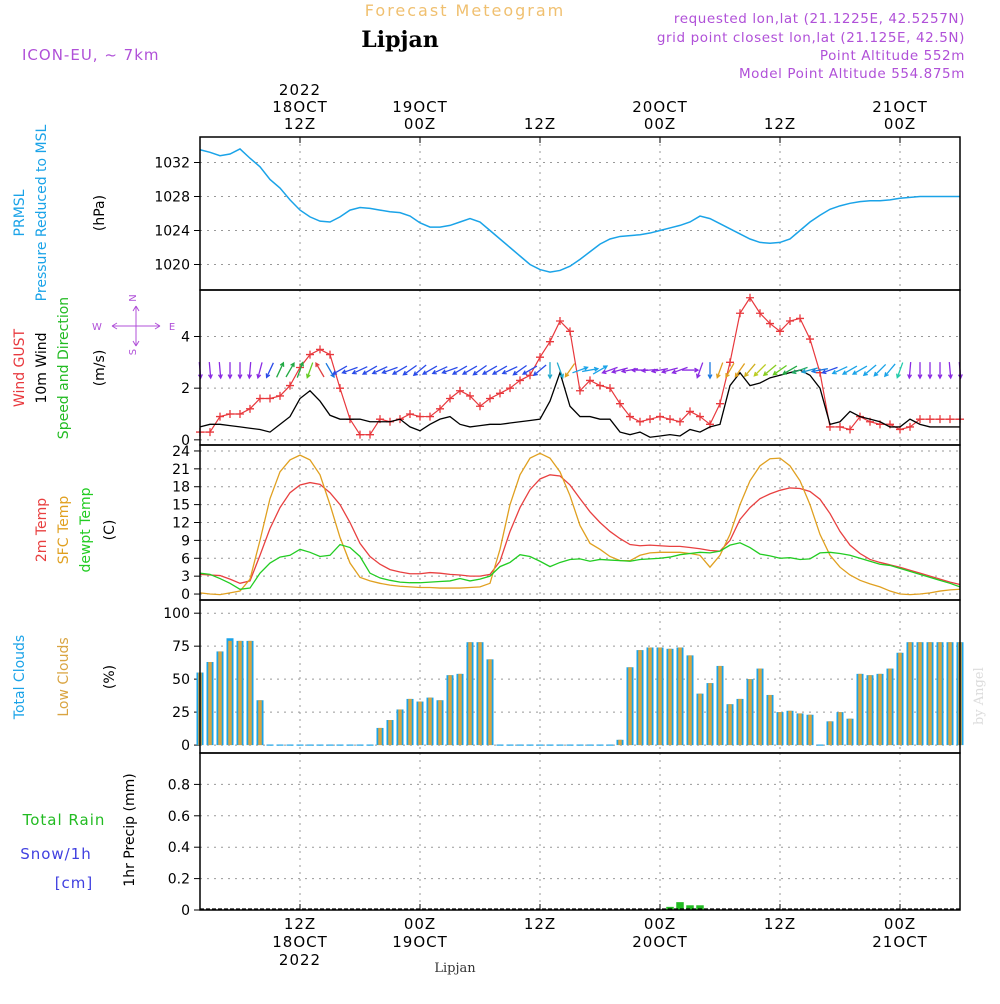  Describe the element at coordinates (660, 107) in the screenshot. I see `time-label-top: 20OCT` at that location.